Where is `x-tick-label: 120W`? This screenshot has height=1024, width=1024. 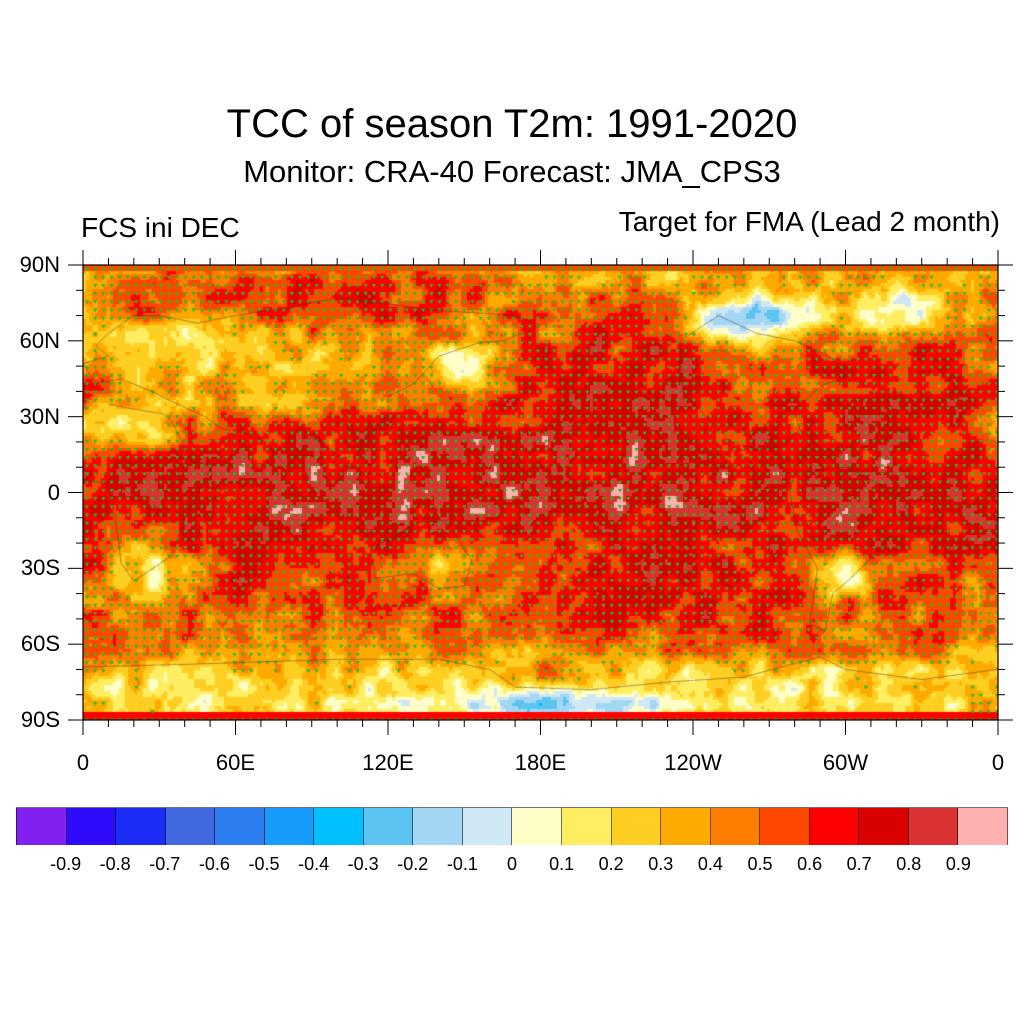
x-tick-label: 120W is located at coordinates (693, 762).